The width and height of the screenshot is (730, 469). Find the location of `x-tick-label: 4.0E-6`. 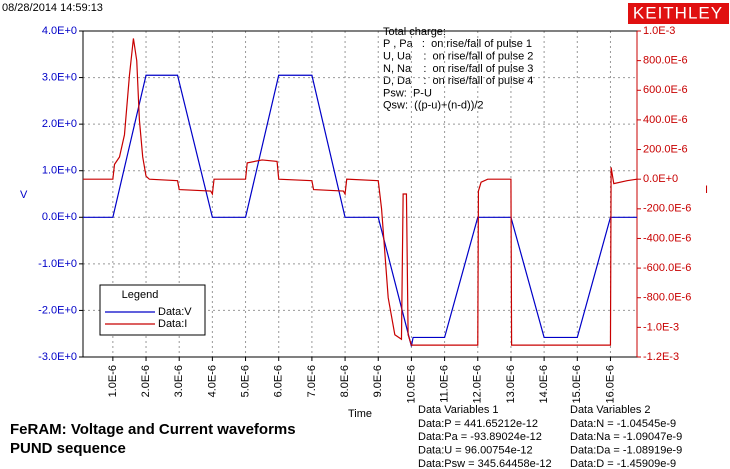

x-tick-label: 4.0E-6 is located at coordinates (212, 381).